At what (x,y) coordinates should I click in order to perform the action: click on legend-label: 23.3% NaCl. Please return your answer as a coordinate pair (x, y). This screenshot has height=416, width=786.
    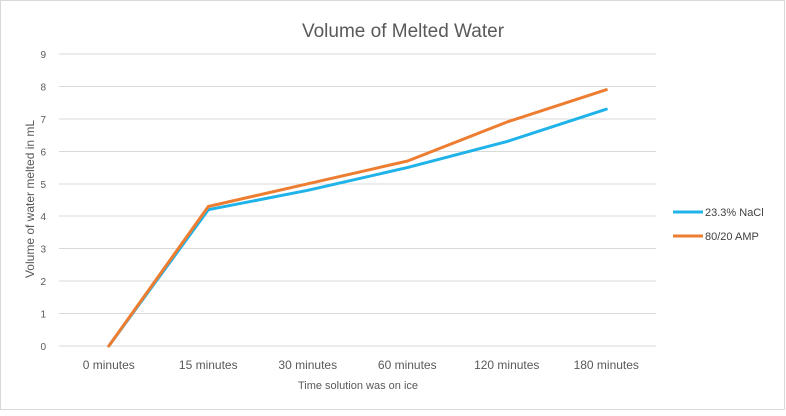
    Looking at the image, I should click on (734, 213).